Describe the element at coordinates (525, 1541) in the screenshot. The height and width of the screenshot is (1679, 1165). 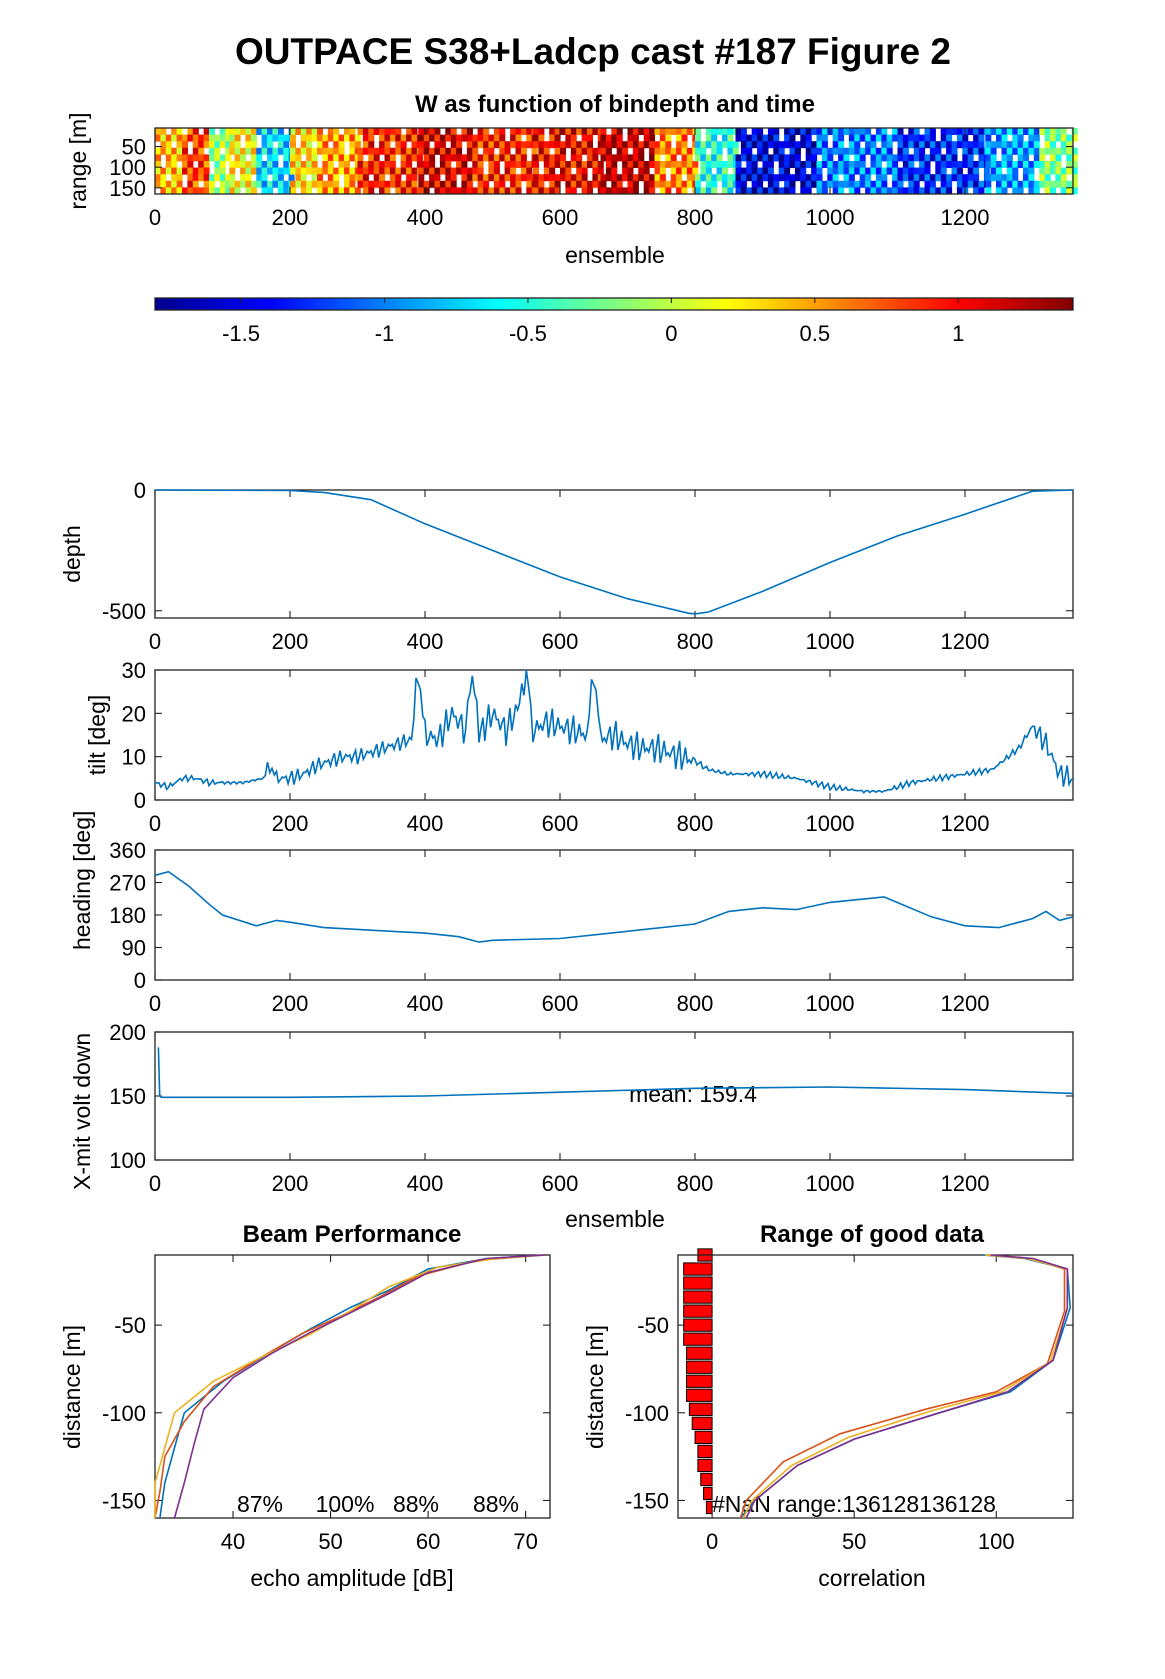
I see `beam-performance-xtick-label: 70` at that location.